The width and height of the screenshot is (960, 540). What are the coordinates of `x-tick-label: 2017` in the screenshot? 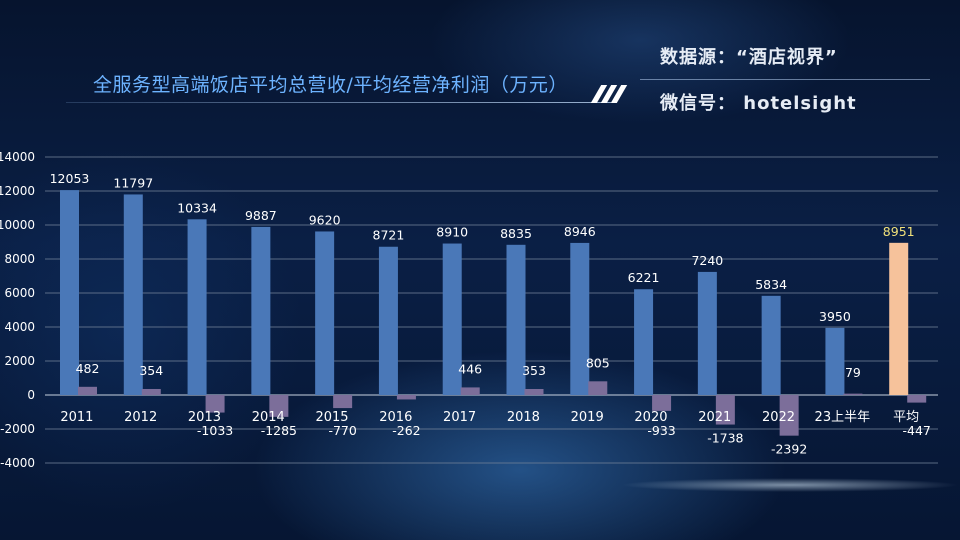 It's located at (459, 417).